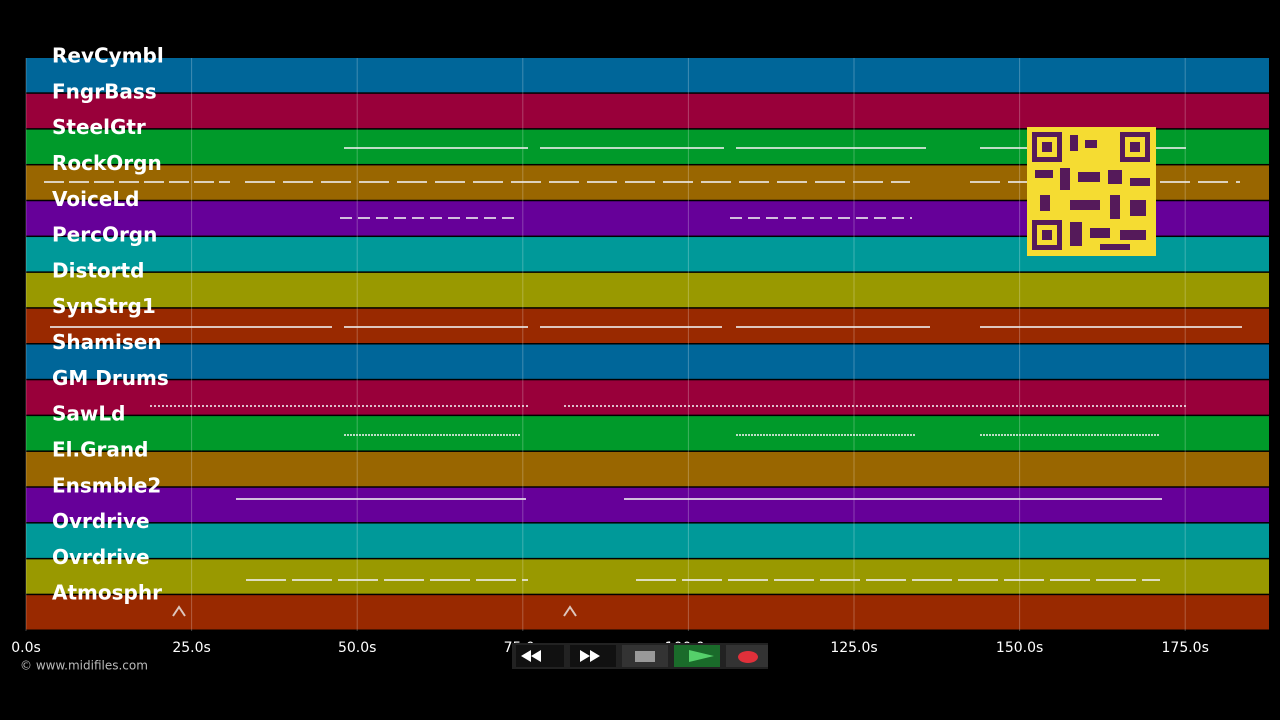 This screenshot has height=720, width=1280. Describe the element at coordinates (95, 199) in the screenshot. I see `track-name: VoiceLd` at that location.